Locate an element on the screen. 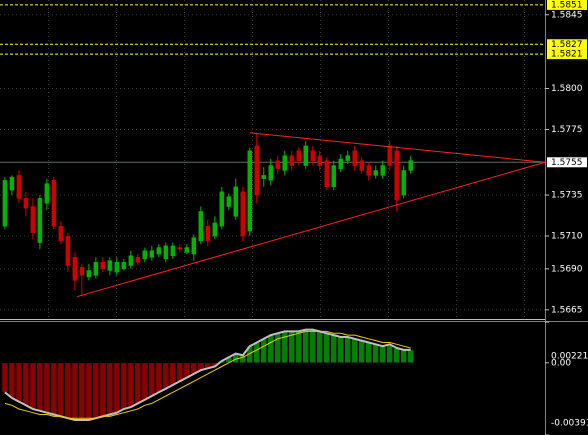 The width and height of the screenshot is (588, 435). oscillator-line is located at coordinates (207, 374).